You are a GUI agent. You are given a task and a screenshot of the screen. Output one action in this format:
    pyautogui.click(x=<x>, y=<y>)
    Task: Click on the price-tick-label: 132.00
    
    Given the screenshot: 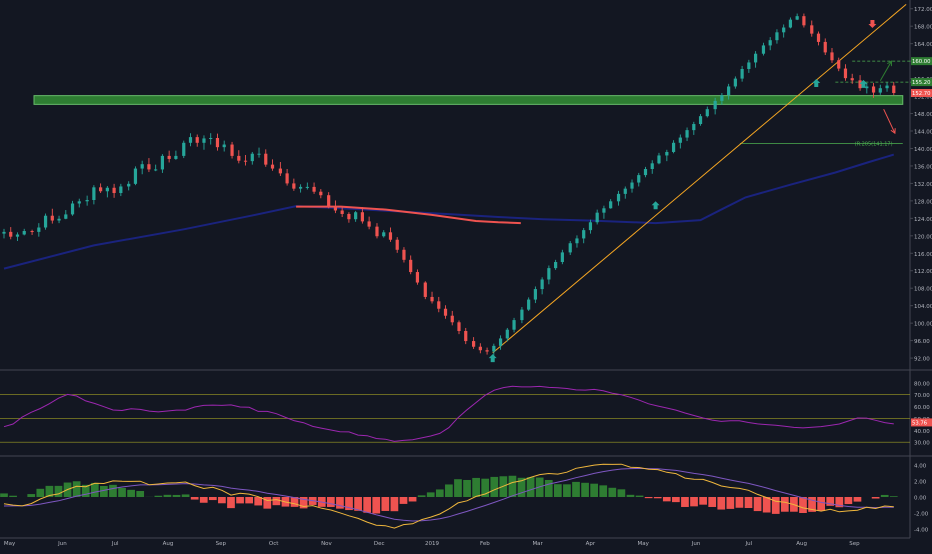 What is the action you would take?
    pyautogui.click(x=923, y=185)
    